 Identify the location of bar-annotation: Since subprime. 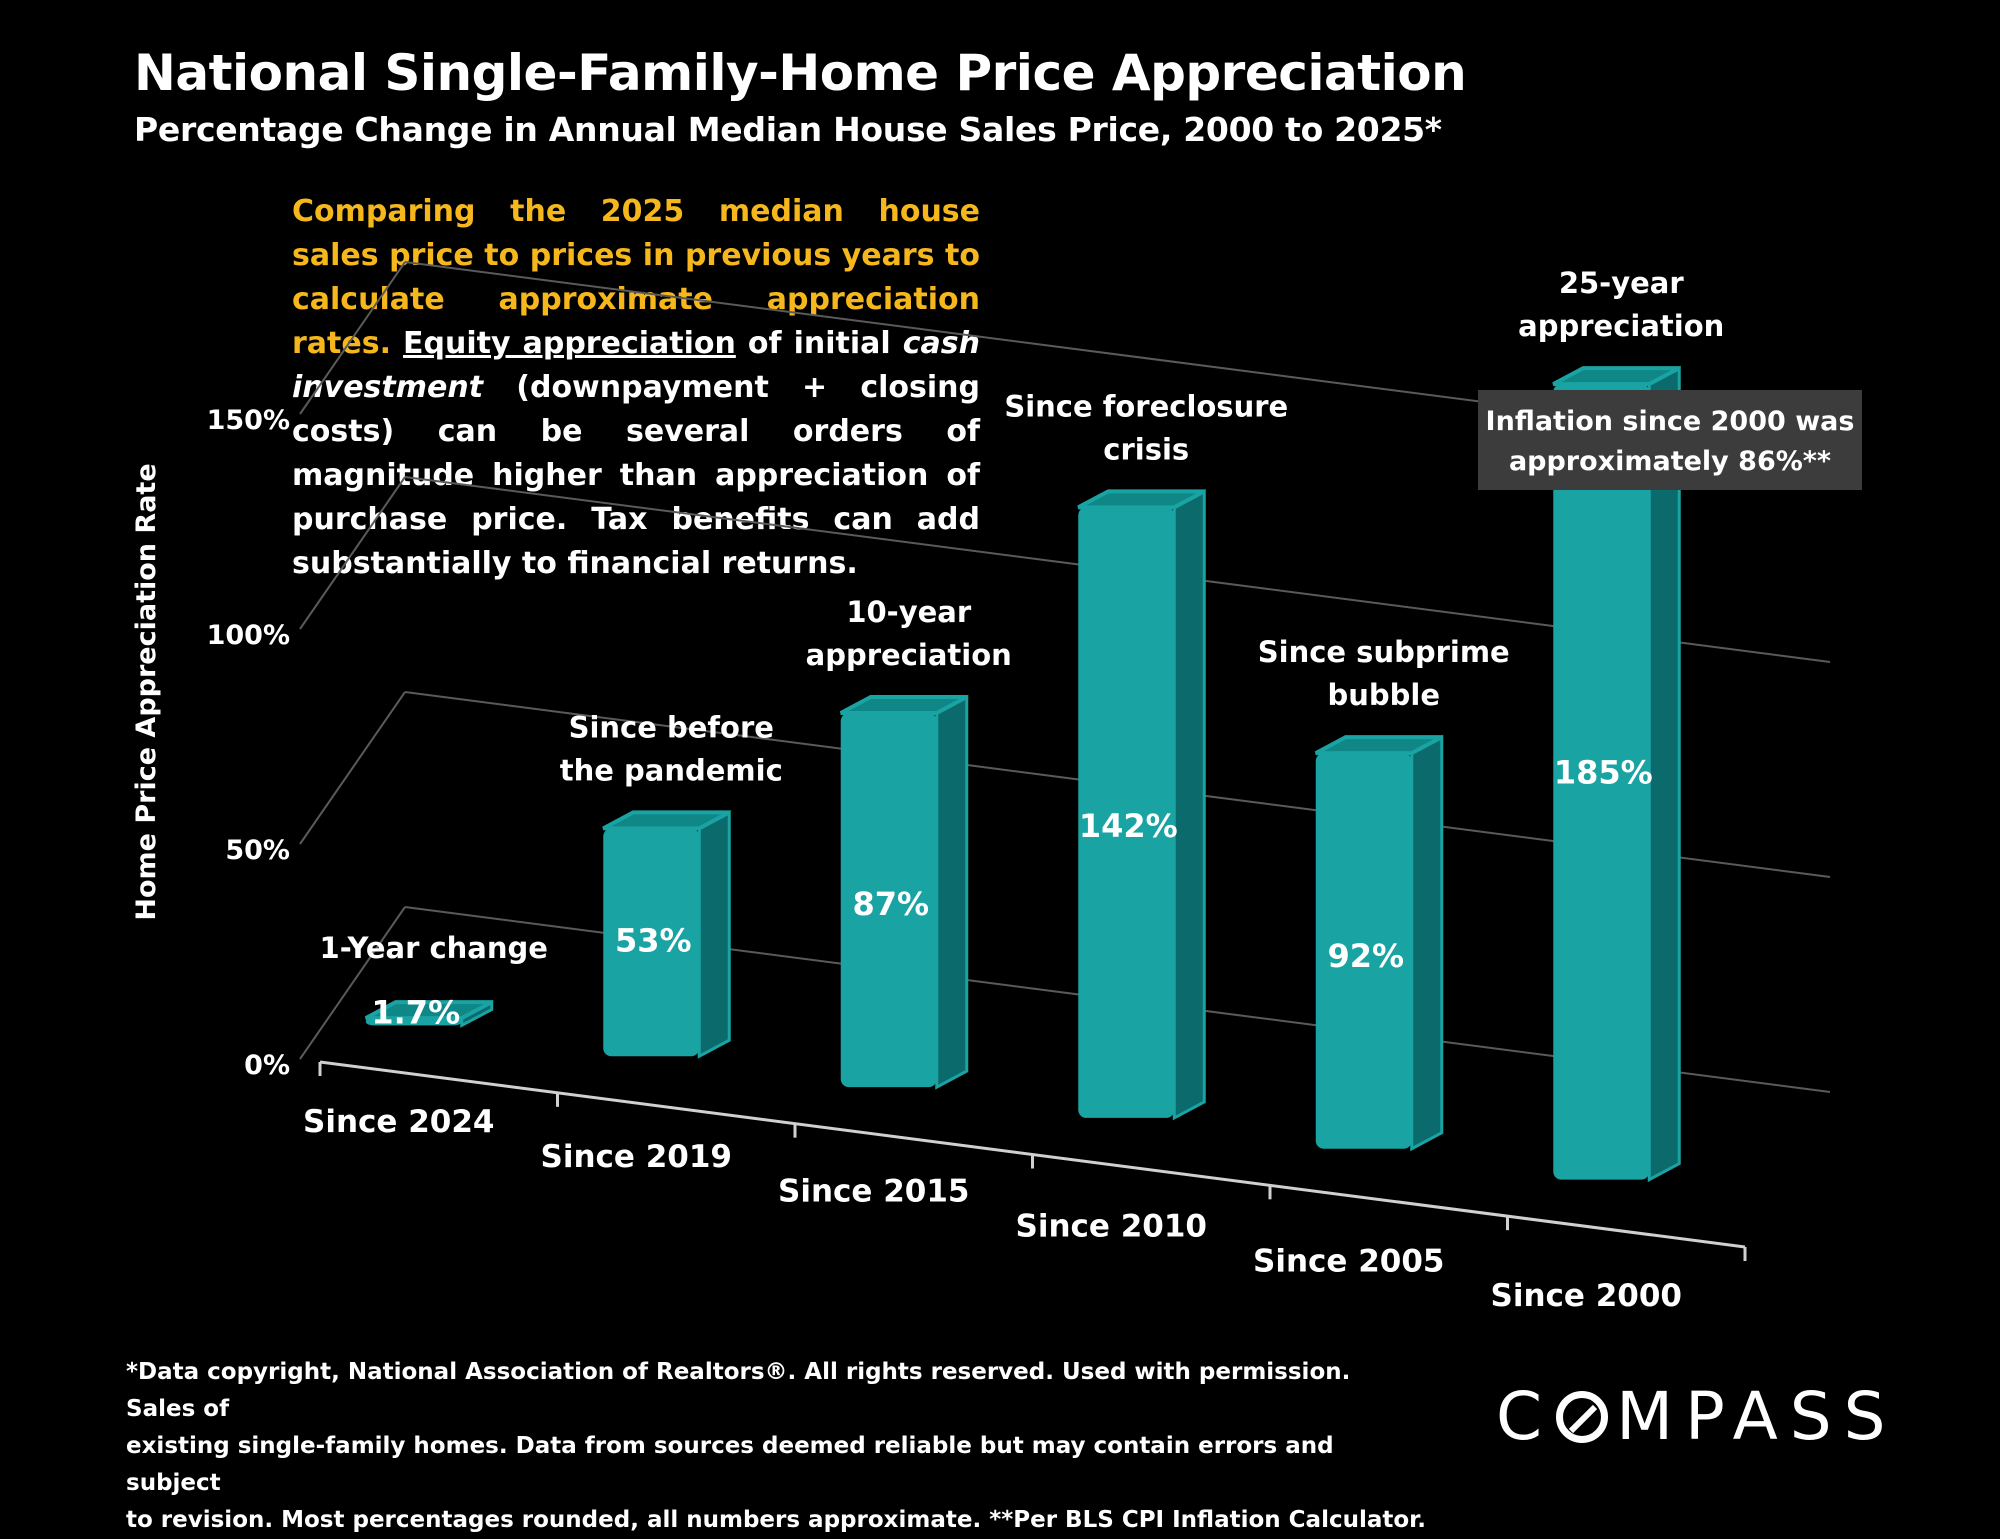
(1384, 652).